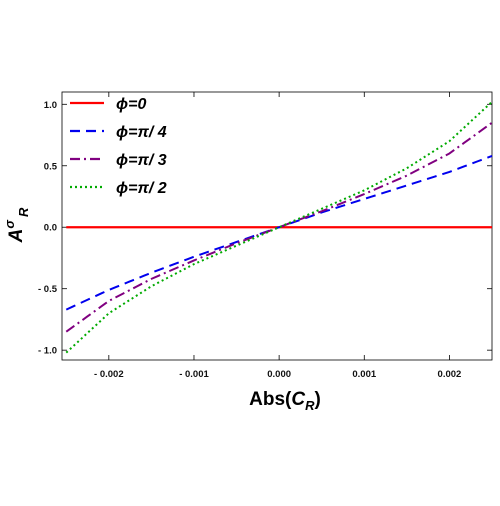  Describe the element at coordinates (109, 374) in the screenshot. I see `x-tick-label: - 0.002` at that location.